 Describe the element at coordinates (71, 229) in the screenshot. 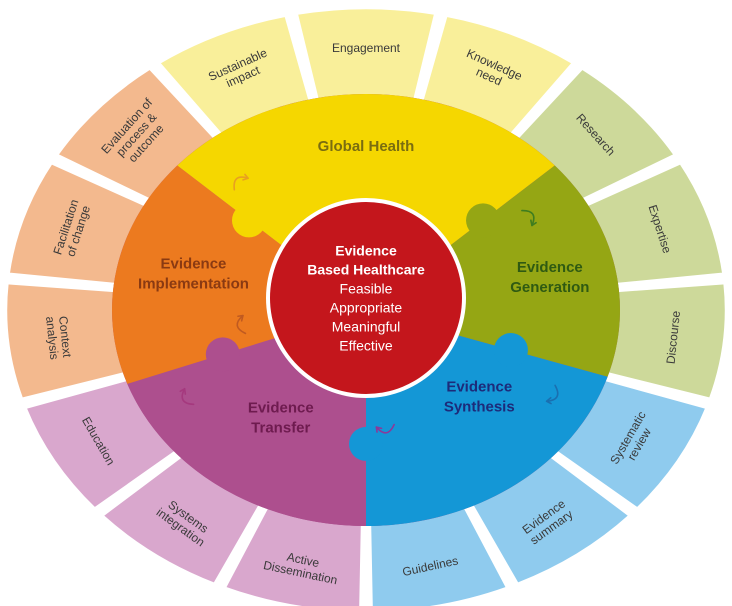

I see `outer-segment-label-facilitation-of-change: Facilitationof change` at that location.